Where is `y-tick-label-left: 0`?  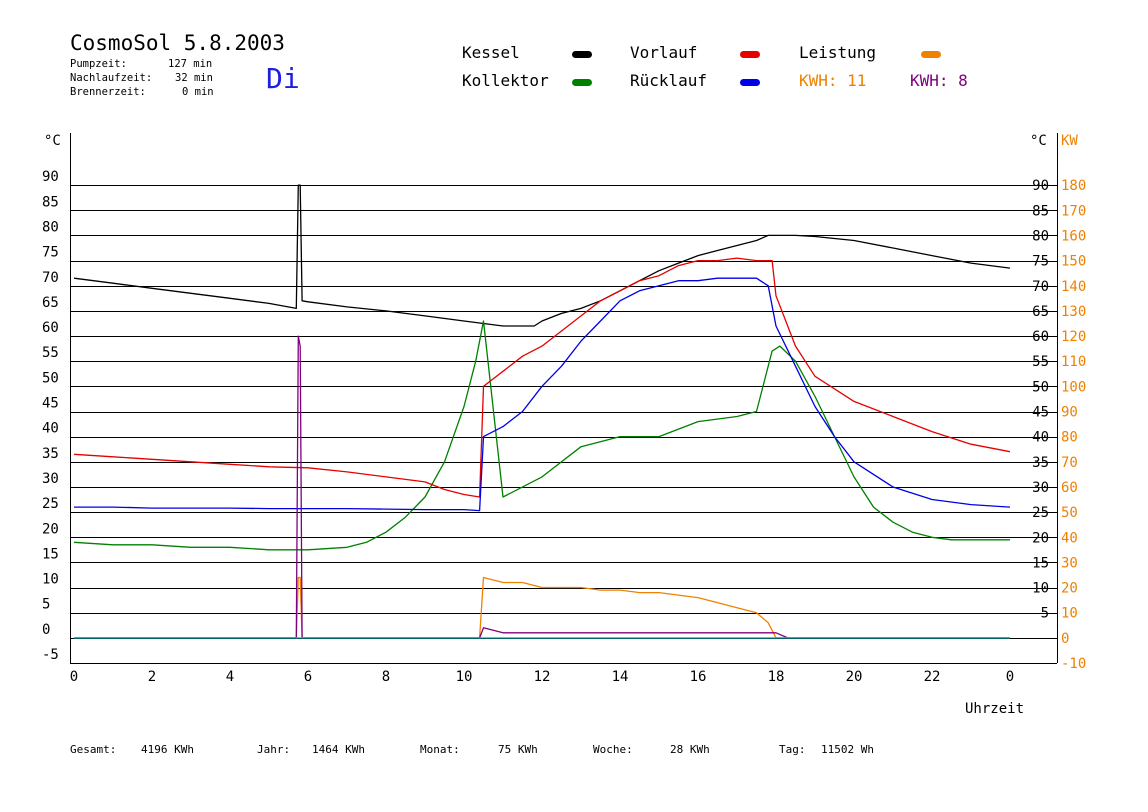
y-tick-label-left: 0 is located at coordinates (46, 630).